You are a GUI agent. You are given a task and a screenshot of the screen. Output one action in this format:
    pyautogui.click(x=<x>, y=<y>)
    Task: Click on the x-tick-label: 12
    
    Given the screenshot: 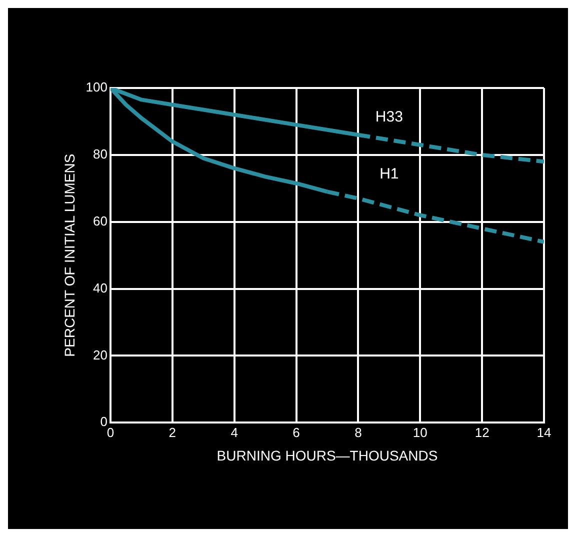 What is the action you would take?
    pyautogui.click(x=482, y=432)
    